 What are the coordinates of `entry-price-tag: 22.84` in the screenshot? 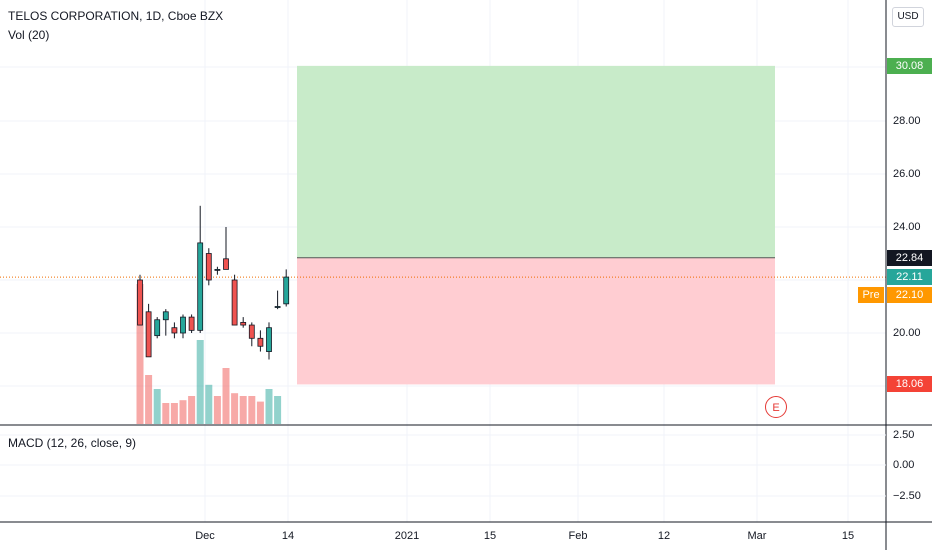 It's located at (909, 257).